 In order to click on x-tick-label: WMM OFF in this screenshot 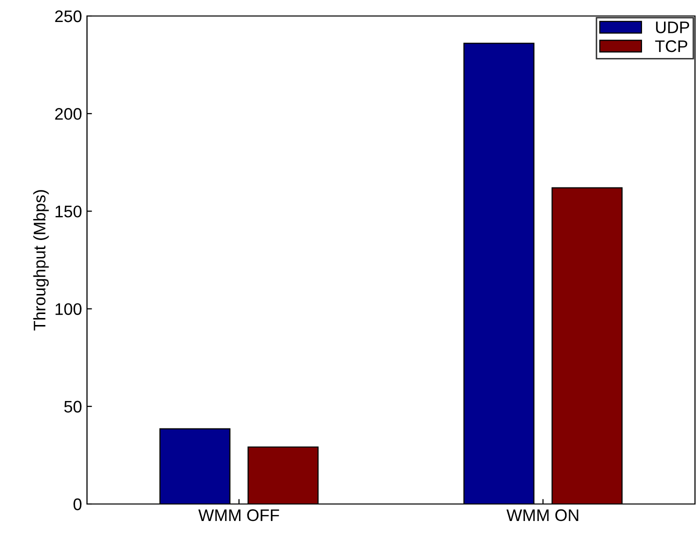, I will do `click(239, 515)`.